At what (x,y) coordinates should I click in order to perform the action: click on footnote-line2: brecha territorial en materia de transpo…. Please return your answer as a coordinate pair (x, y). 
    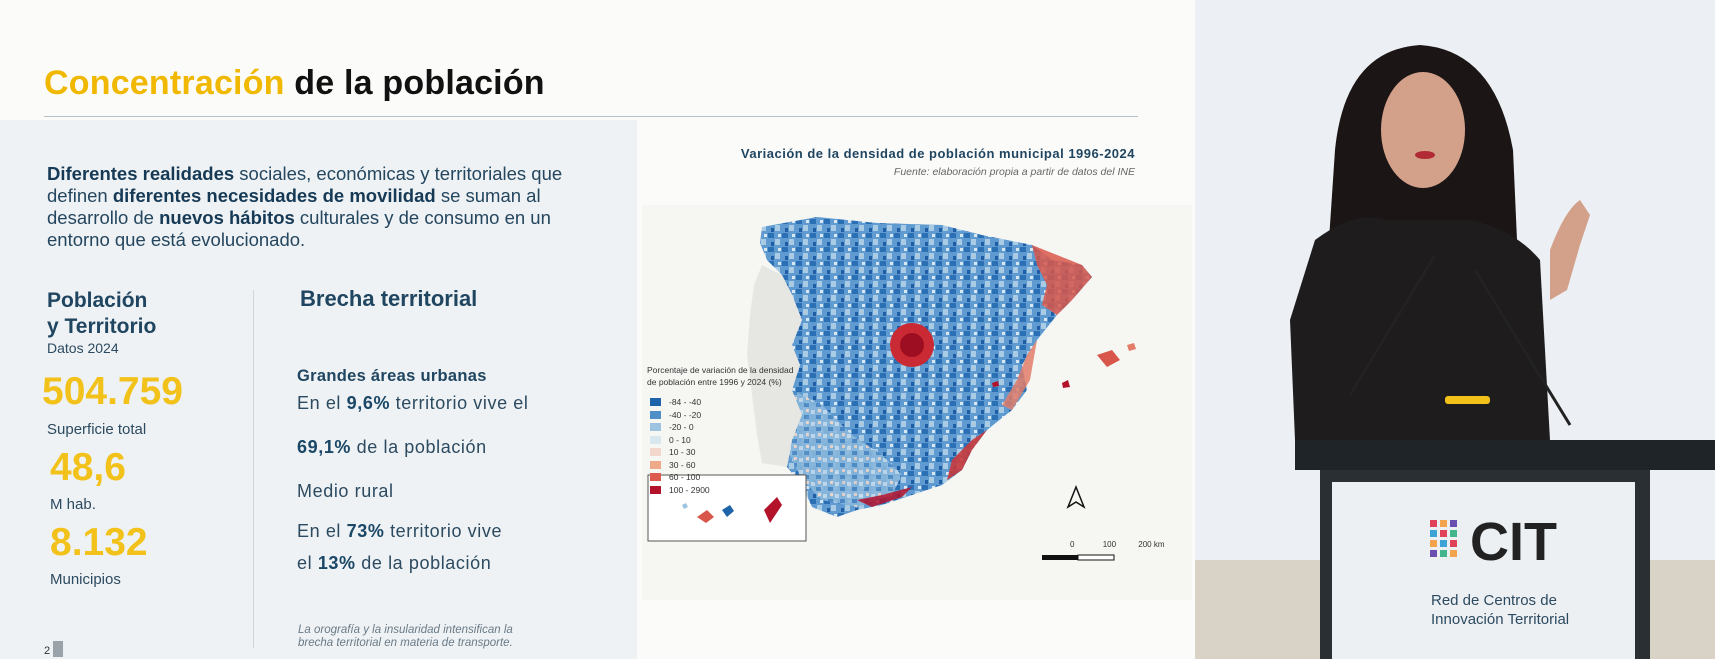
    Looking at the image, I should click on (405, 643).